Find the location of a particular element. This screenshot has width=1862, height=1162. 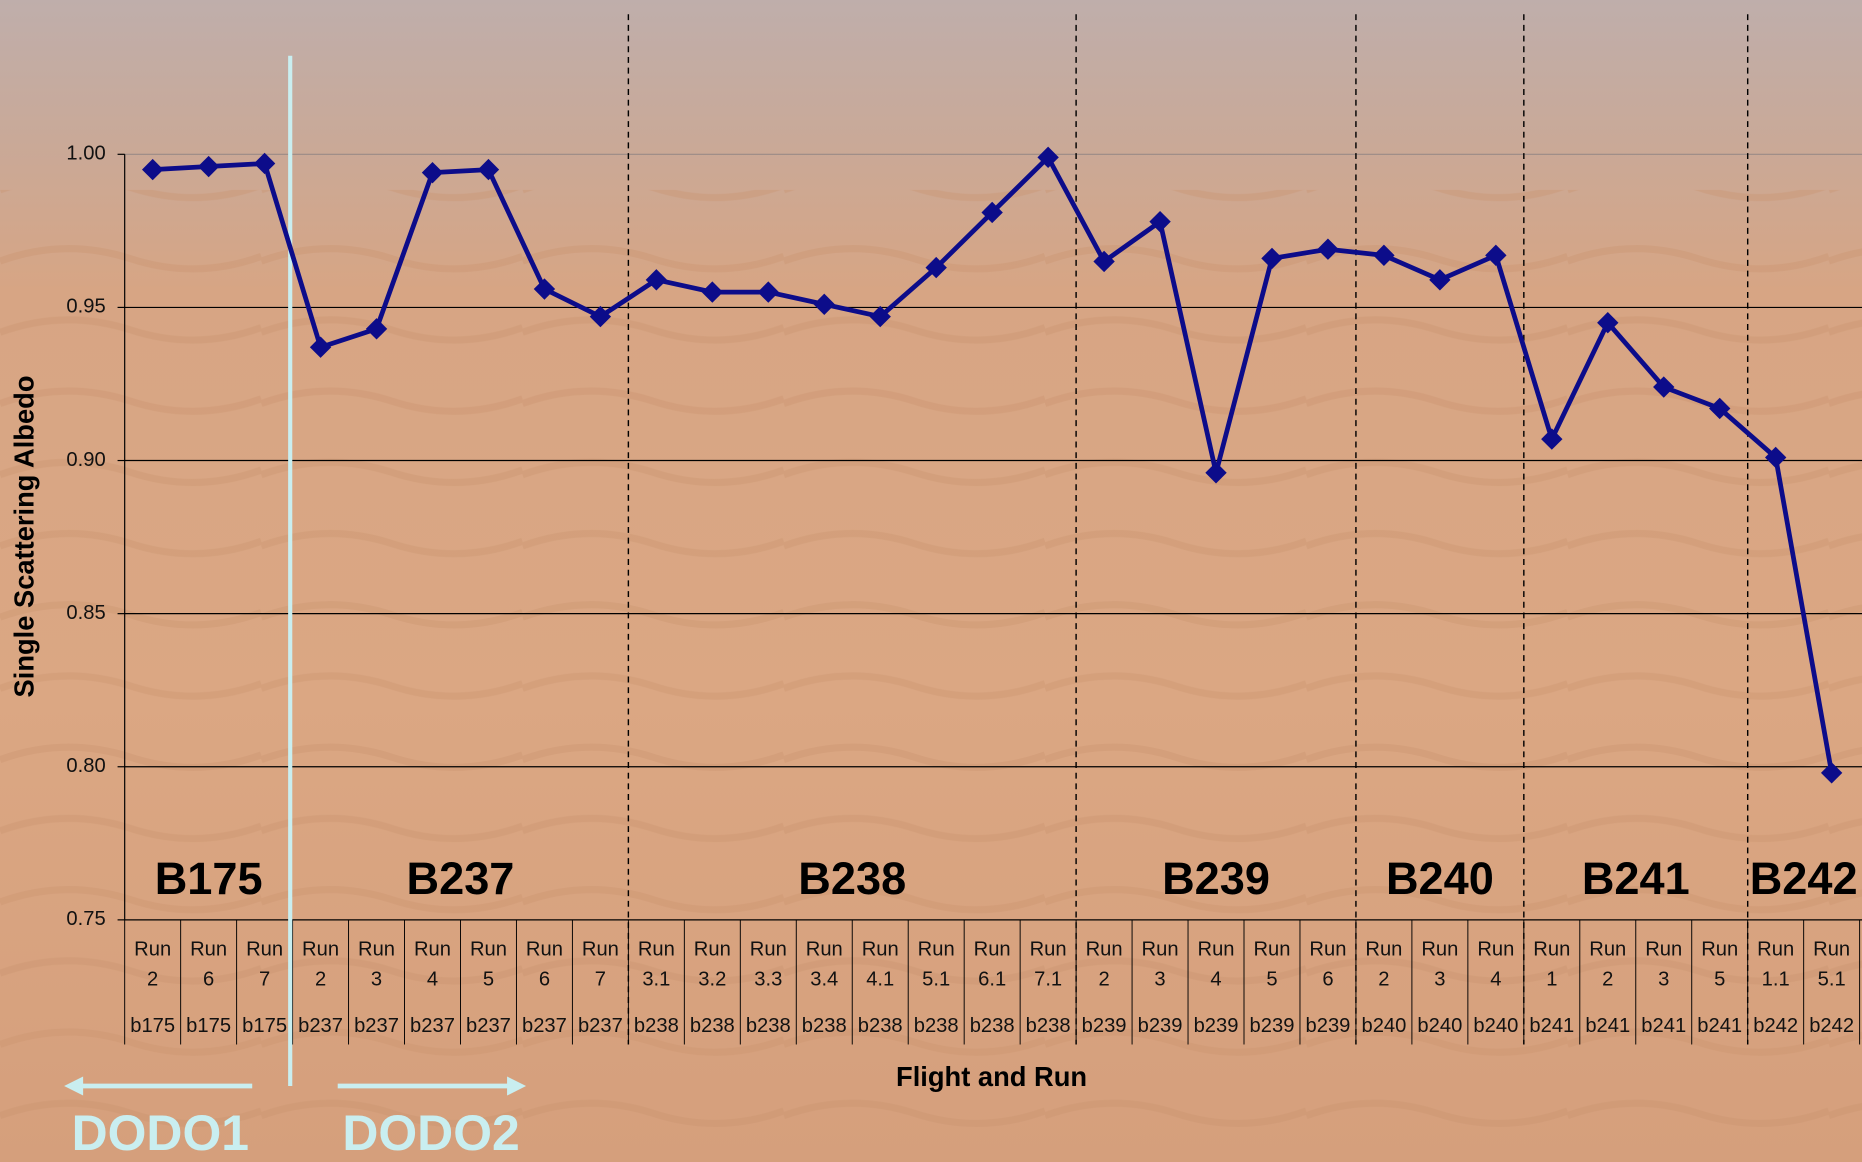

category-label: Run 3.1 is located at coordinates (656, 965).